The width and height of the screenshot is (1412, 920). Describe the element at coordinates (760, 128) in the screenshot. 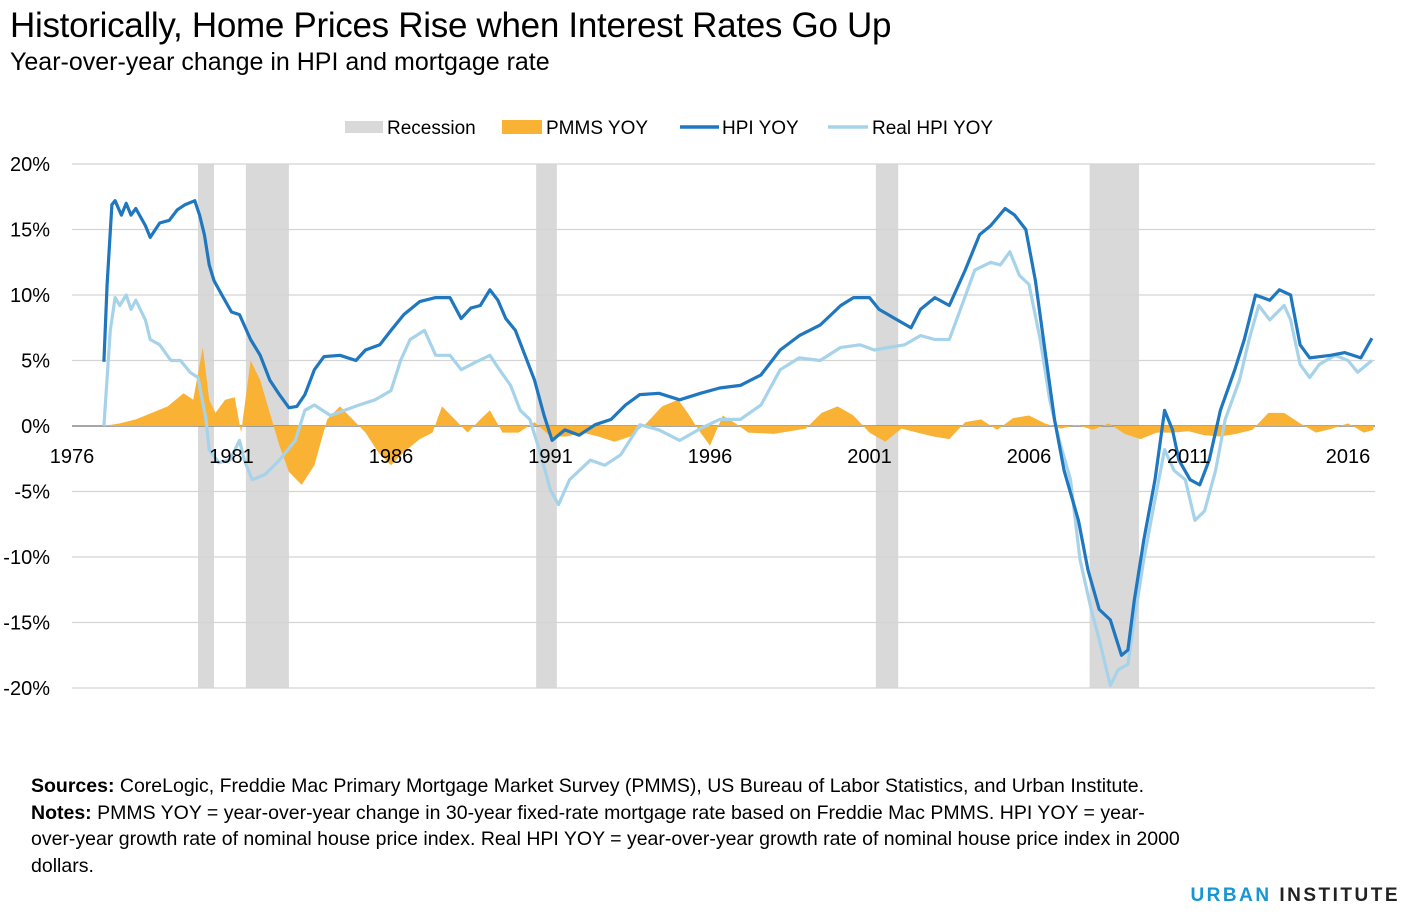

I see `legend-label-hpi: HPI YOY` at that location.